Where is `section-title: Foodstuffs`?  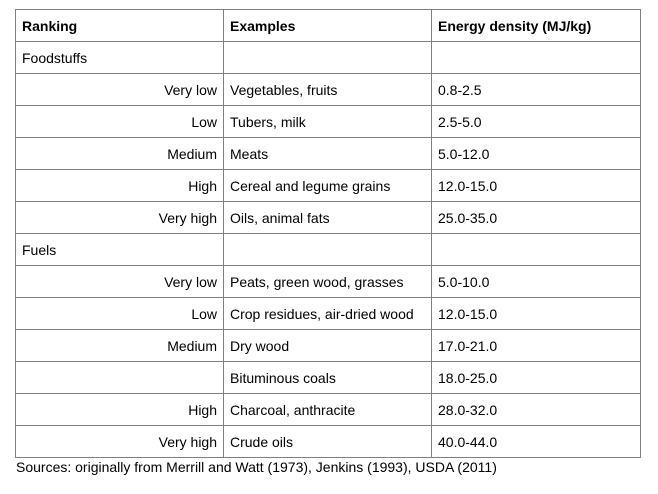
section-title: Foodstuffs is located at coordinates (119, 57).